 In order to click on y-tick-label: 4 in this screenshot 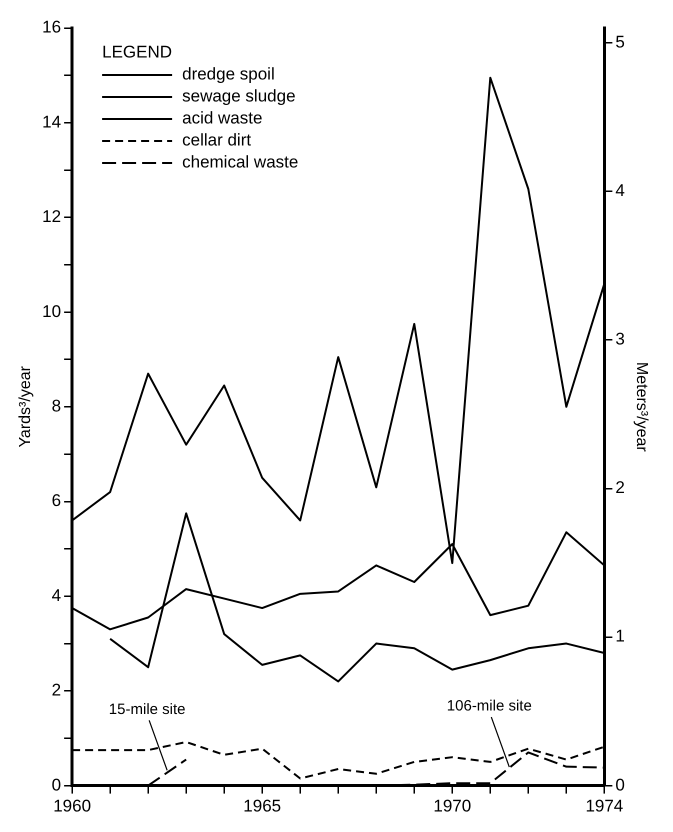, I will do `click(57, 595)`.